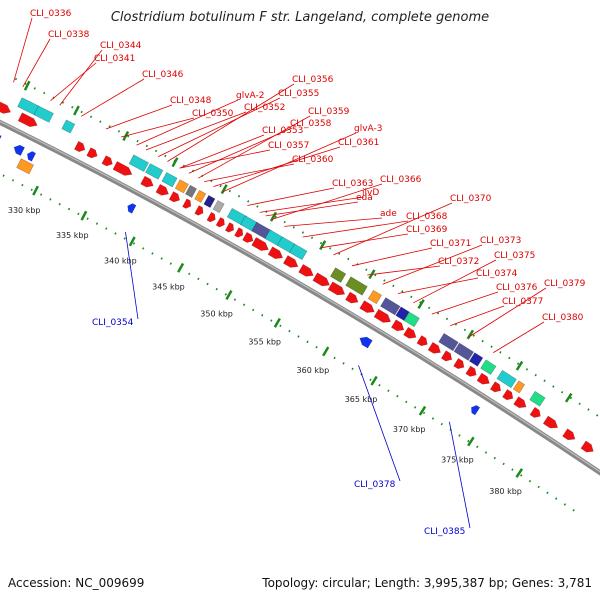 This screenshot has height=600, width=600. Describe the element at coordinates (113, 323) in the screenshot. I see `reverse-gene-label: CLI_0354` at that location.